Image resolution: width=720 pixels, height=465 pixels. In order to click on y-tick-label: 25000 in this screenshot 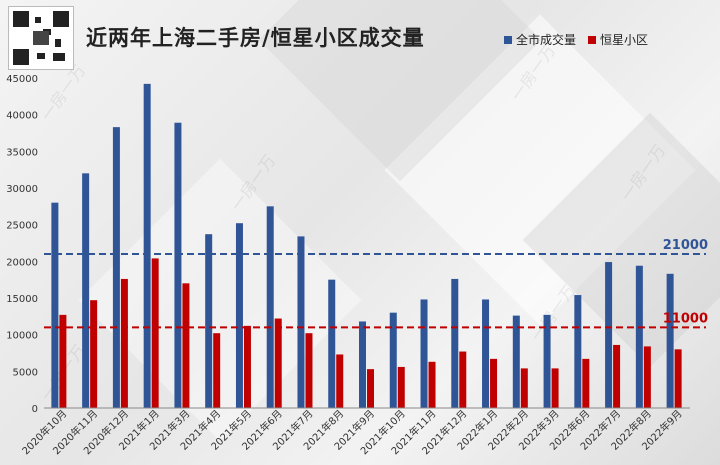, I will do `click(22, 226)`.